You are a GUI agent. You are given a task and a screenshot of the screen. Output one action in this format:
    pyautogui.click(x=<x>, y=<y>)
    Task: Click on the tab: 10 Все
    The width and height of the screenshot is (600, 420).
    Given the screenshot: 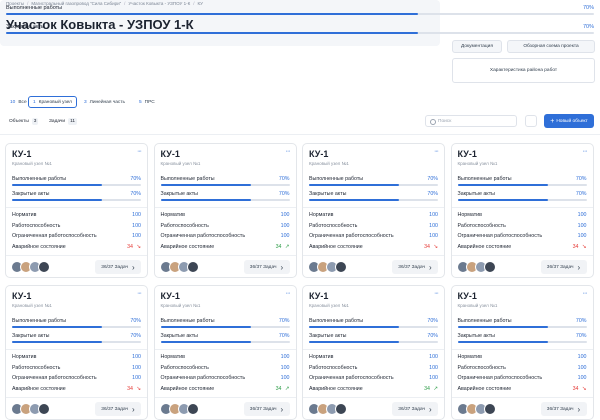 What is the action you would take?
    pyautogui.click(x=18, y=102)
    